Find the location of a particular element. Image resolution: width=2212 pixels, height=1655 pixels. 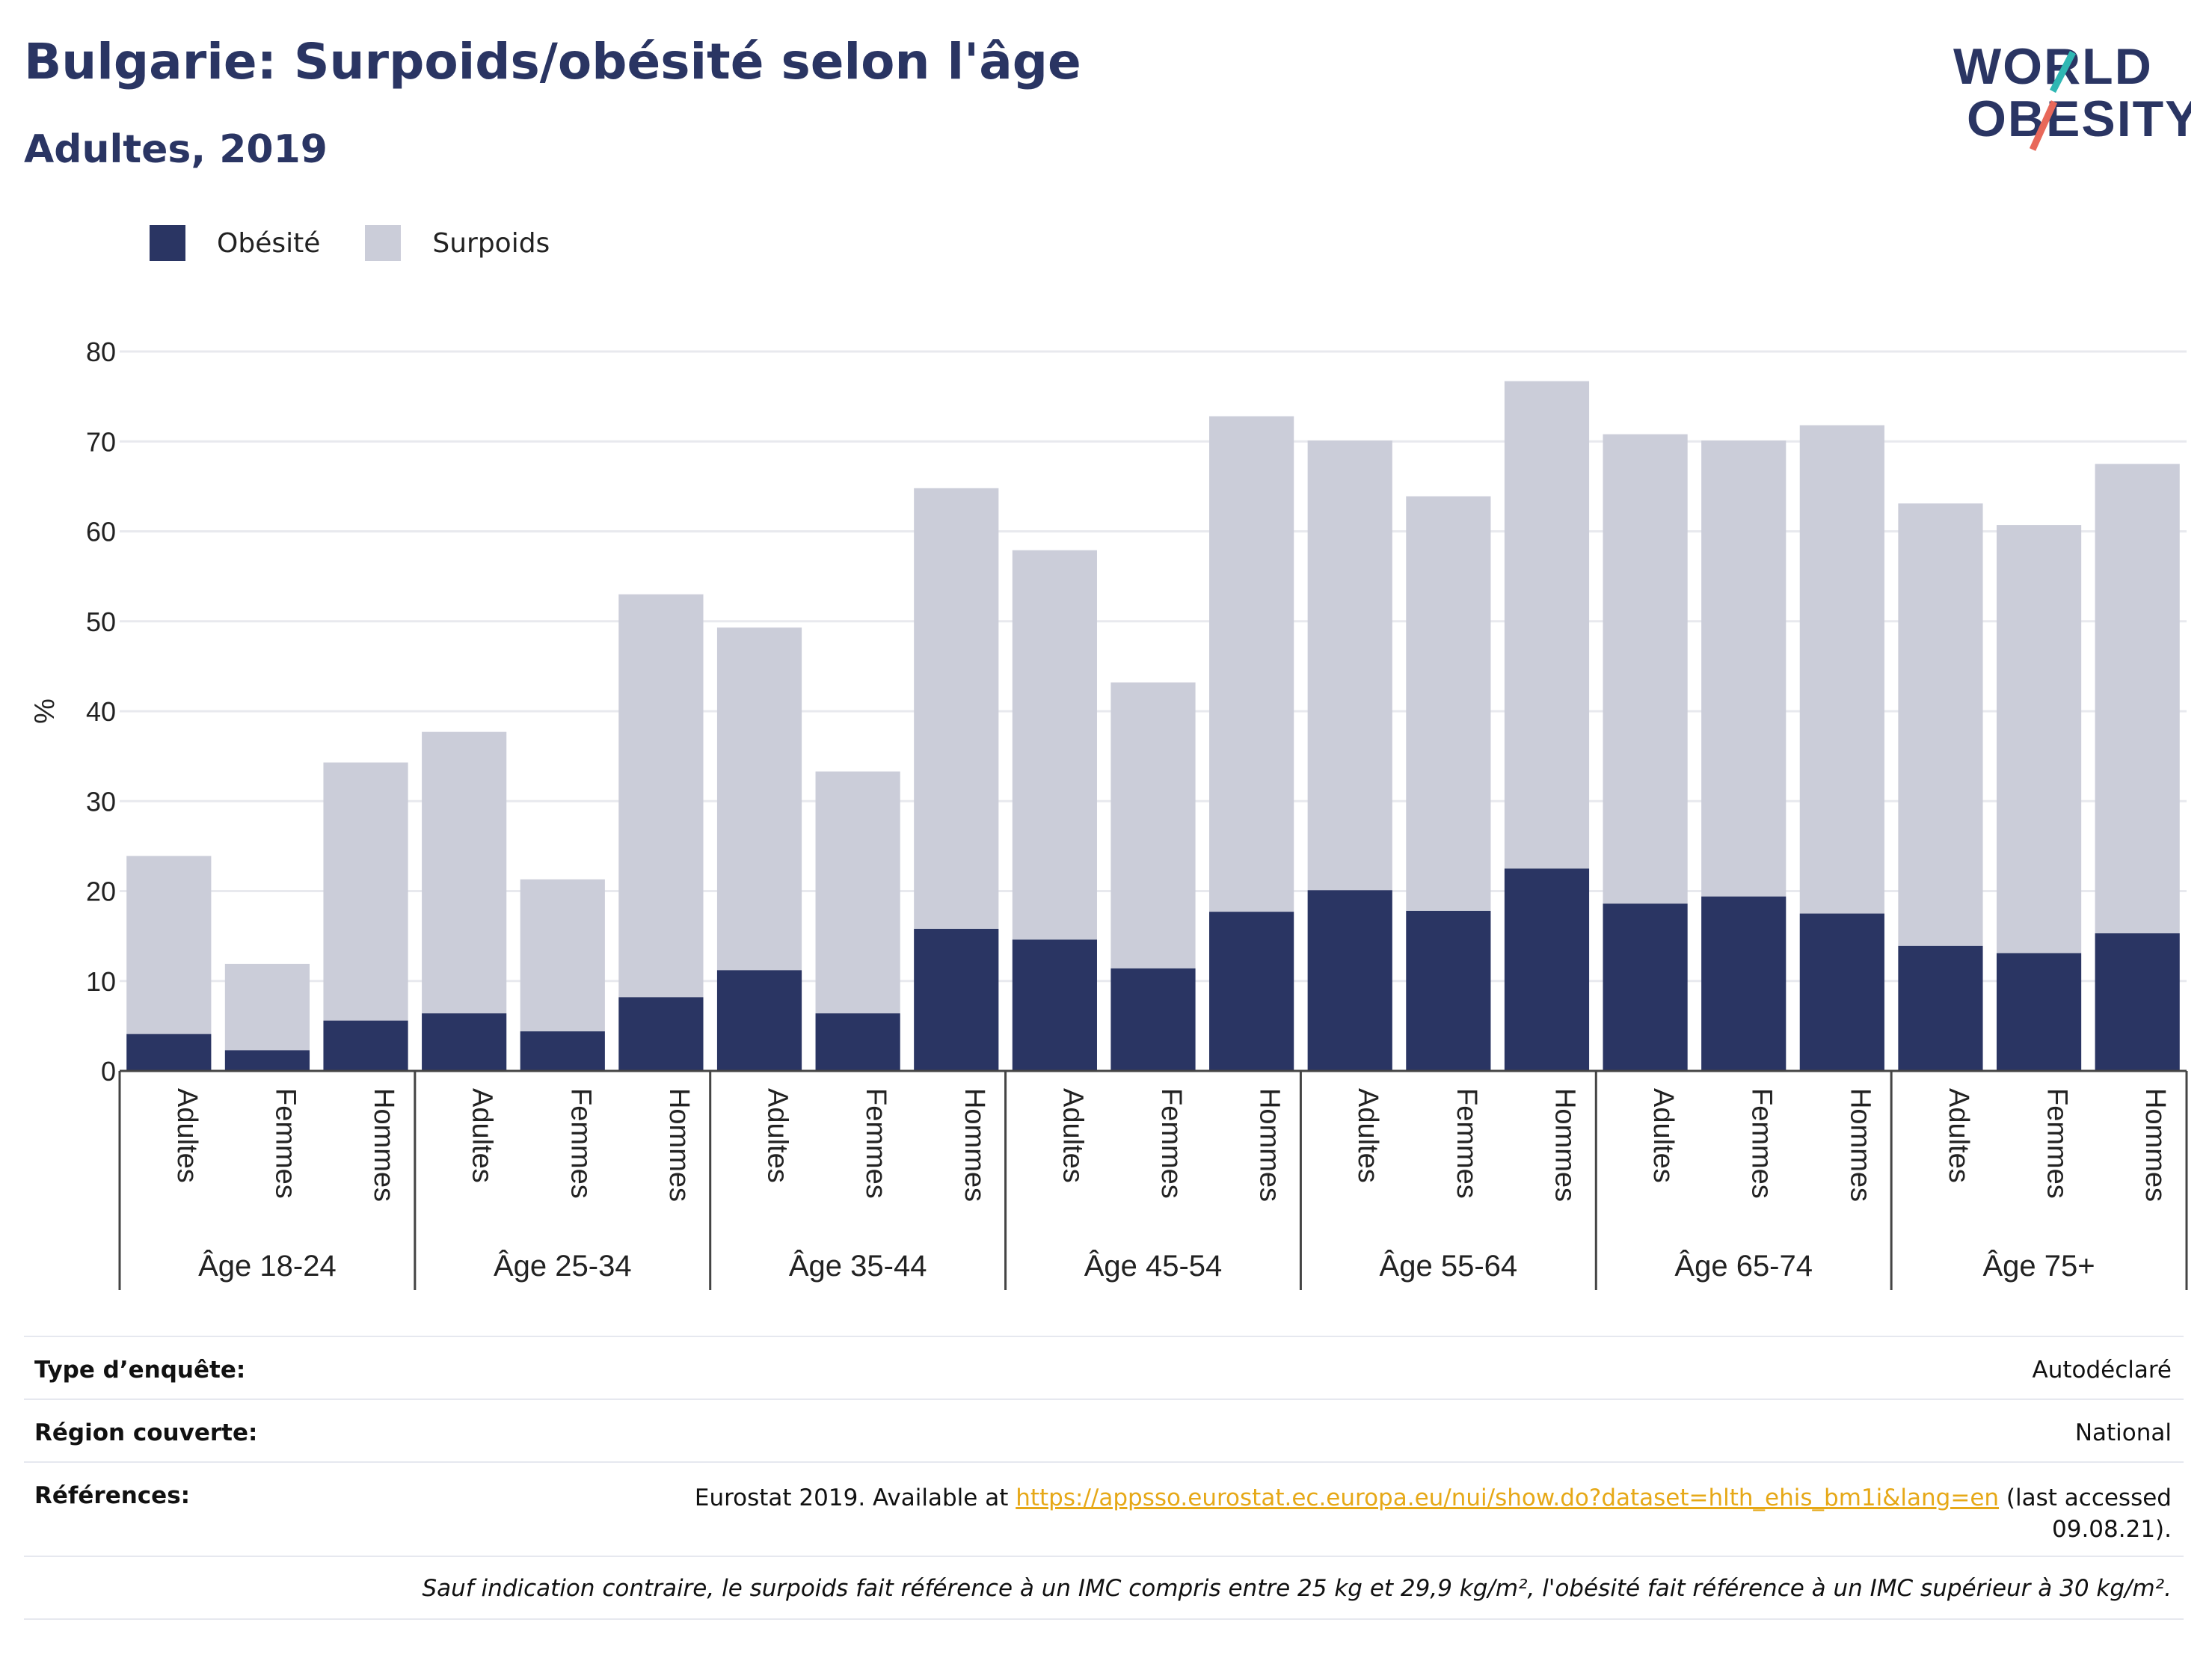

y-tick-label: 0 is located at coordinates (108, 1071).